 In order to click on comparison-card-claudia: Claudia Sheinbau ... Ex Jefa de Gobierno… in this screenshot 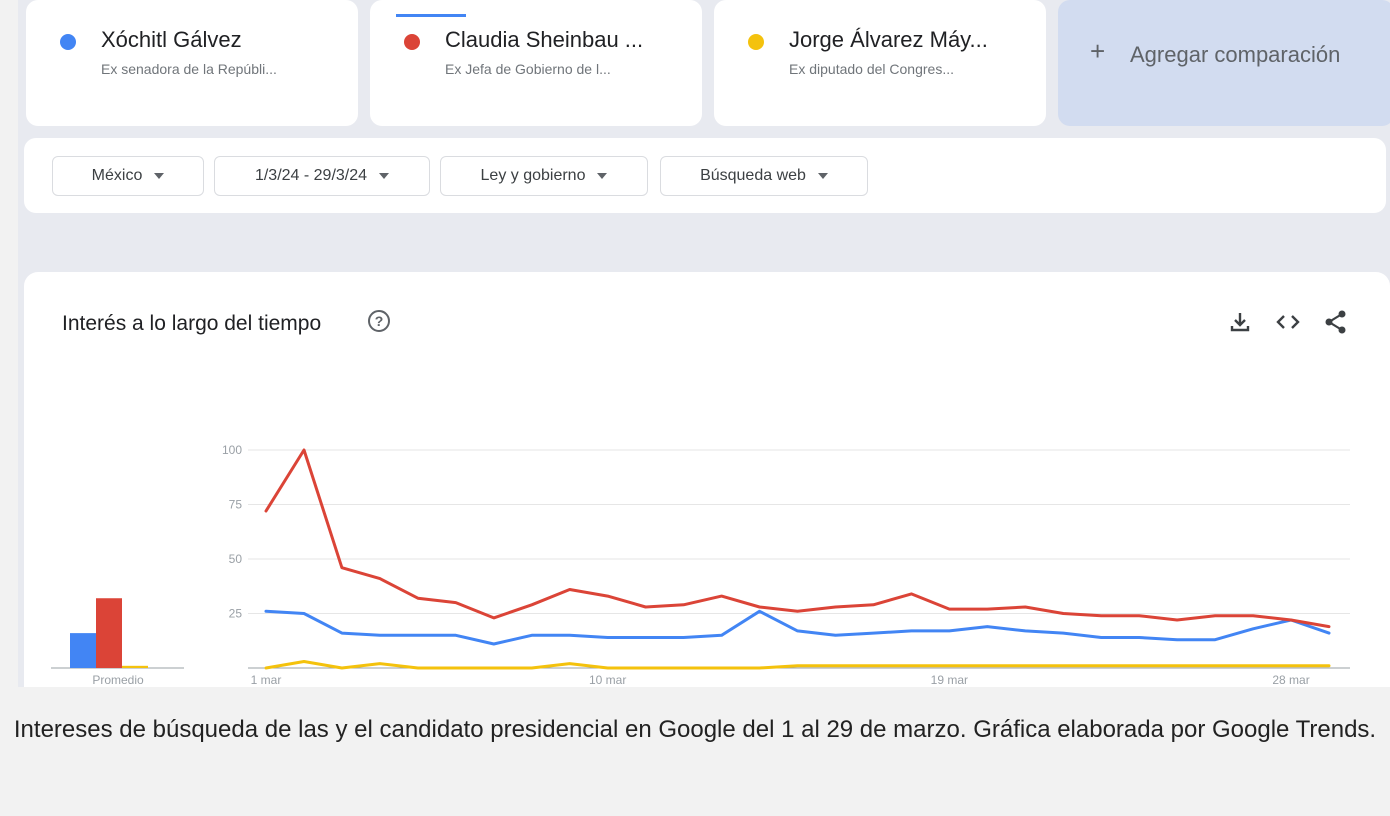, I will do `click(536, 63)`.